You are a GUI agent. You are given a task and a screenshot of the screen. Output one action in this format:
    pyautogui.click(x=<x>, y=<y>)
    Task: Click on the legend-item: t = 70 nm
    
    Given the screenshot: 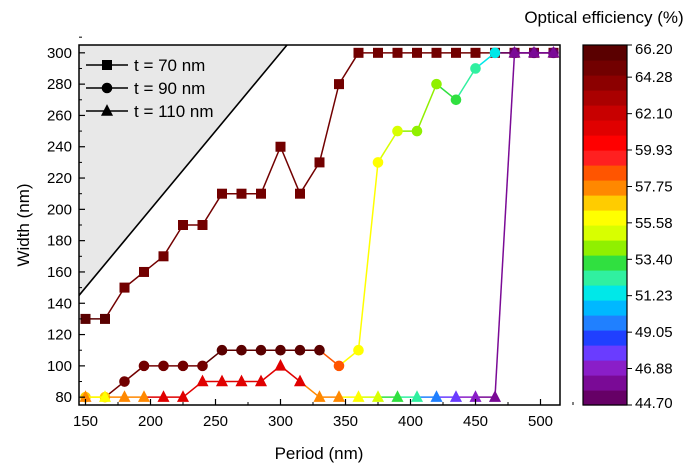 What is the action you would take?
    pyautogui.click(x=145, y=65)
    